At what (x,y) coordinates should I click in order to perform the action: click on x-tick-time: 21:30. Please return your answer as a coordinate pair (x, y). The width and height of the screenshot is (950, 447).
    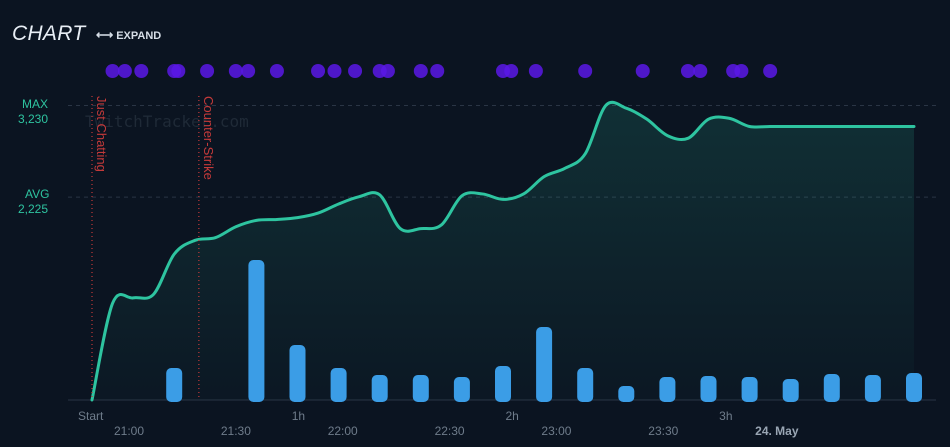
    Looking at the image, I should click on (236, 431).